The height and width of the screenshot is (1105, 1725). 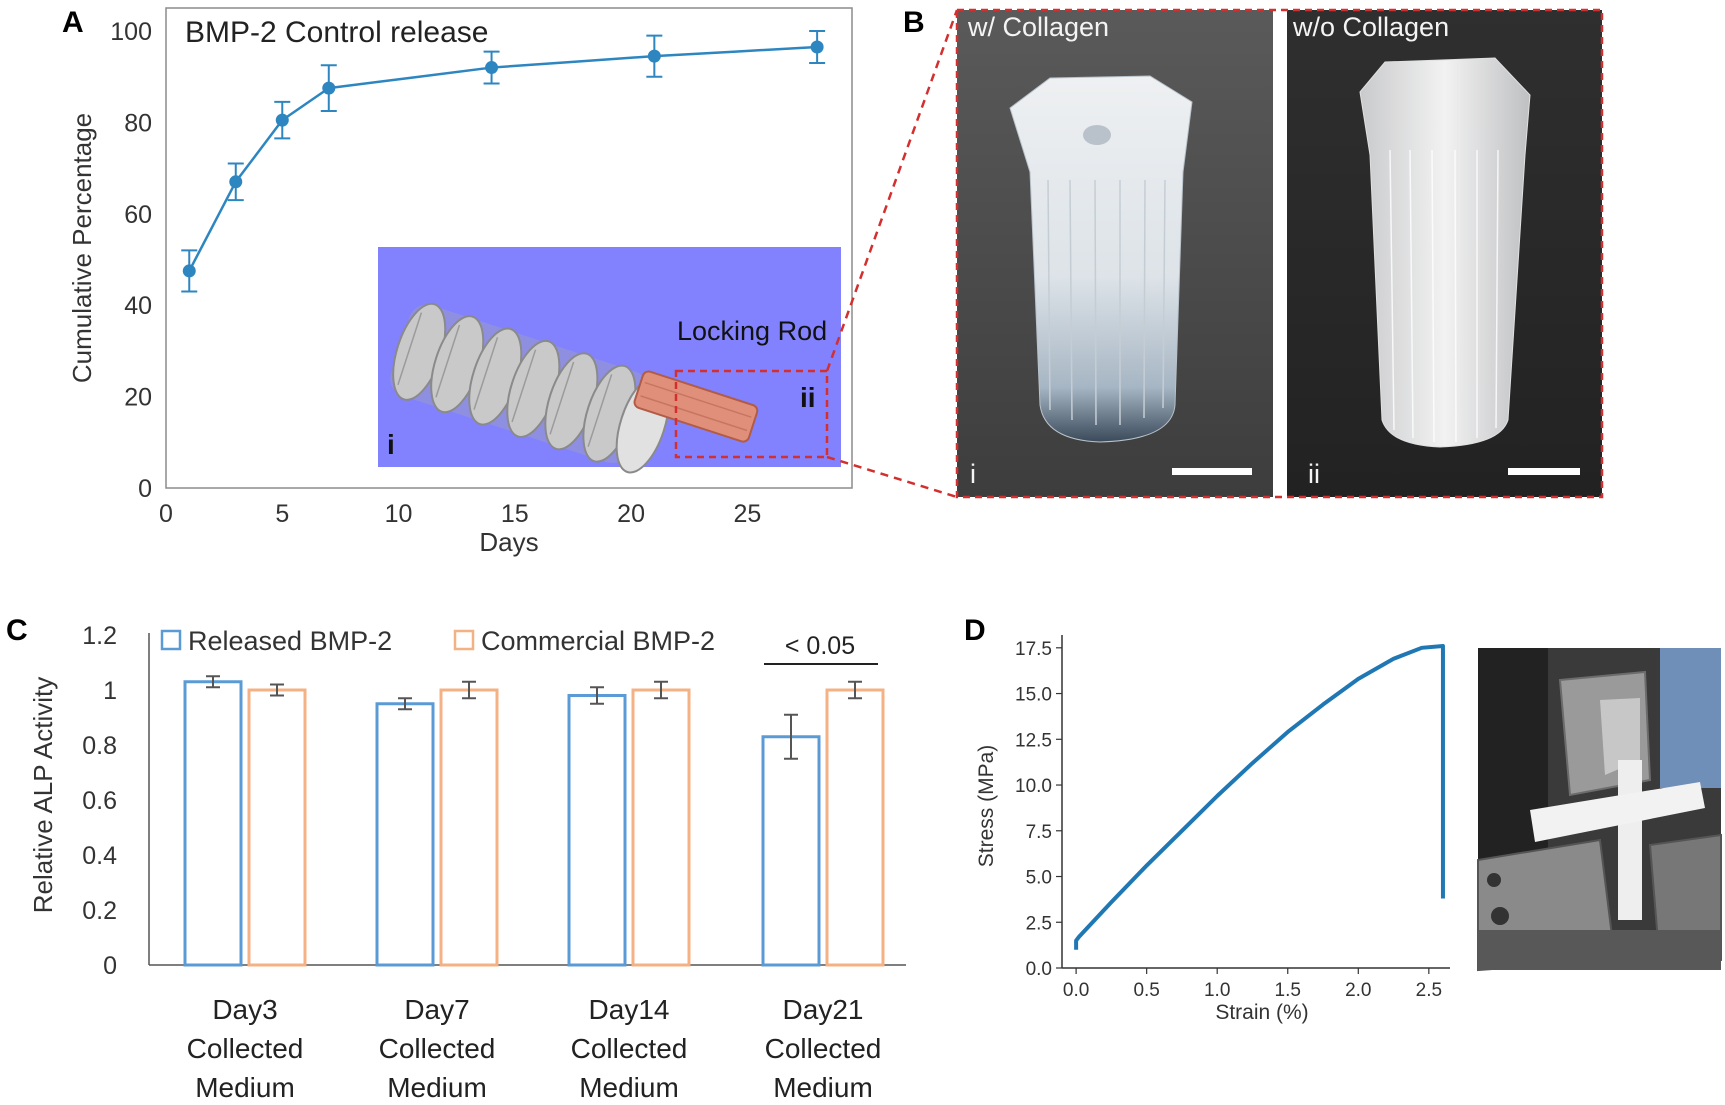 I want to click on stress-strain-curve, so click(x=1259, y=796).